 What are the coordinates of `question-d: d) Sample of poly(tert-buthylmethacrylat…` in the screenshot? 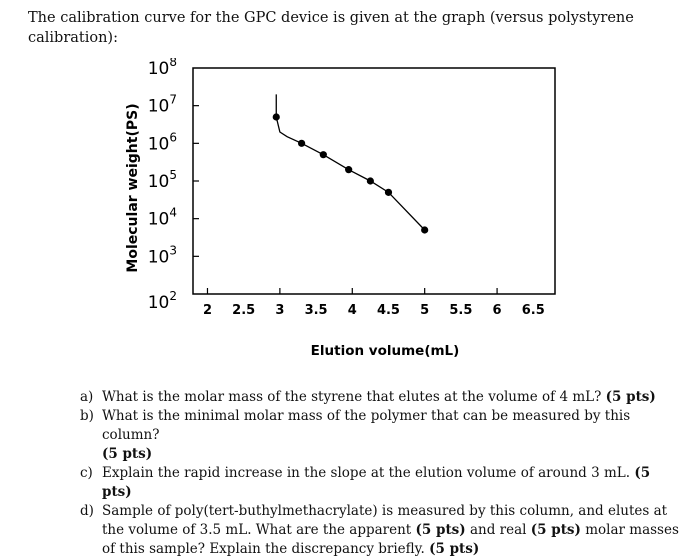 It's located at (380, 530).